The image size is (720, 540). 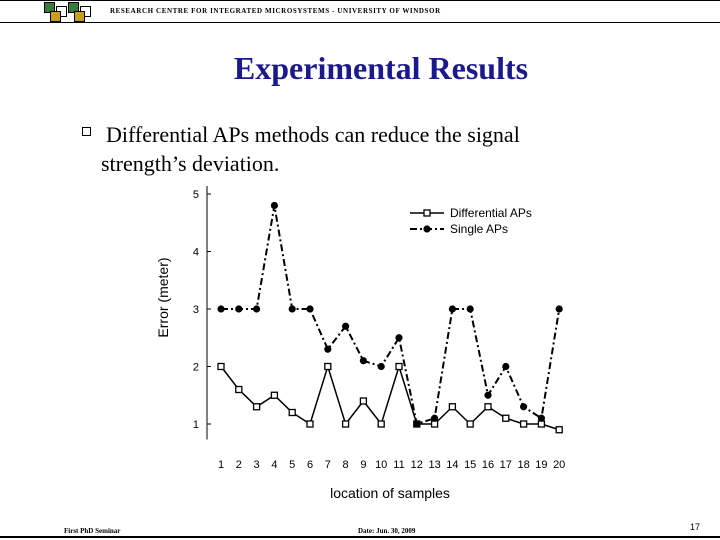 I want to click on x-tick-label-18: 18, so click(x=523, y=465).